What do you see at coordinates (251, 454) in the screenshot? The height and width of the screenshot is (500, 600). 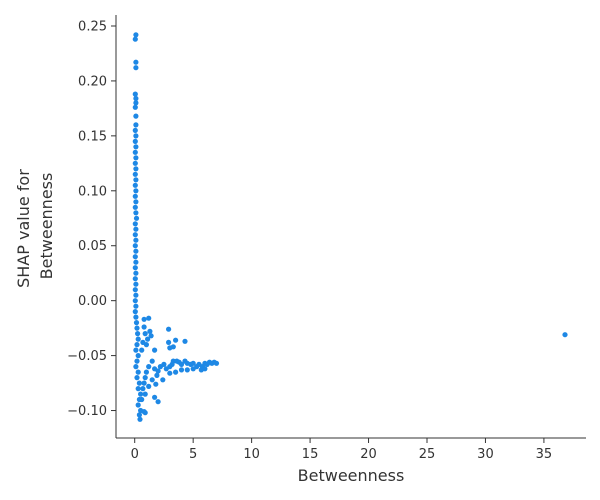 I see `x-tick-label: 10` at bounding box center [251, 454].